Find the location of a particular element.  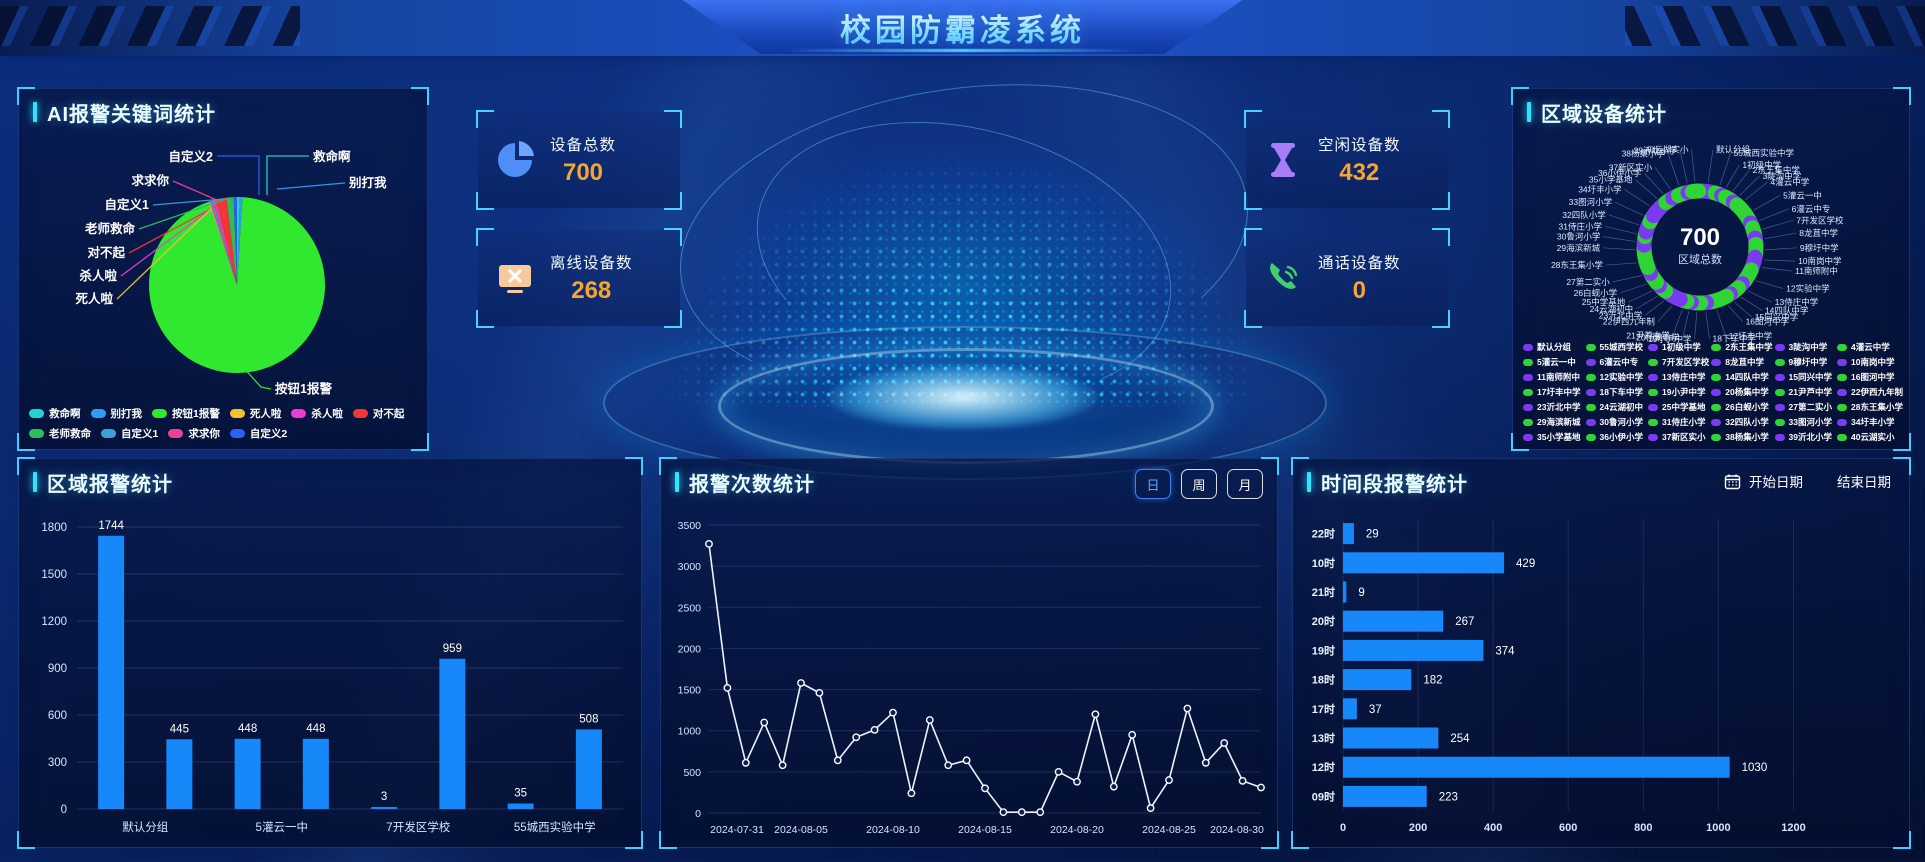

legend-item: 23沂北中学 is located at coordinates (1553, 407).